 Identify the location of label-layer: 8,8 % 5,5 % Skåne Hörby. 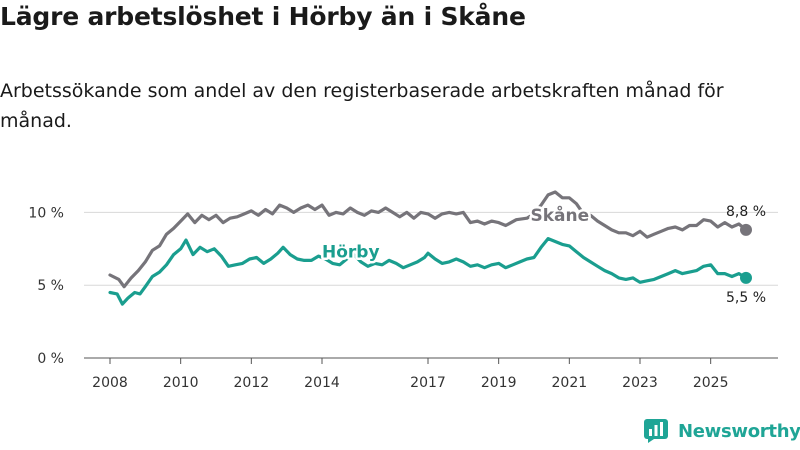
(543, 254).